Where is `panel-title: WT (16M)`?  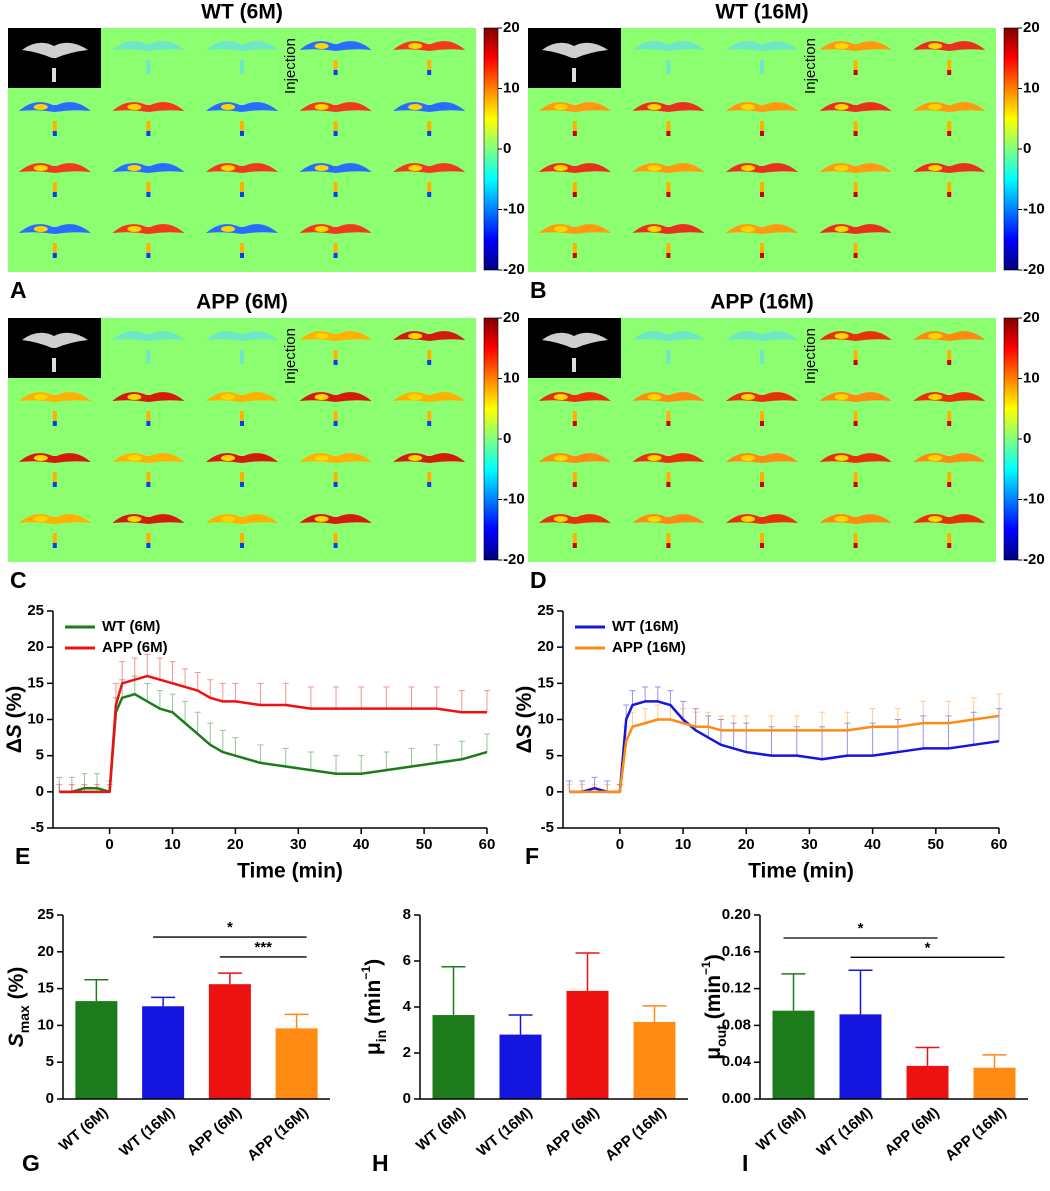 panel-title: WT (16M) is located at coordinates (761, 12).